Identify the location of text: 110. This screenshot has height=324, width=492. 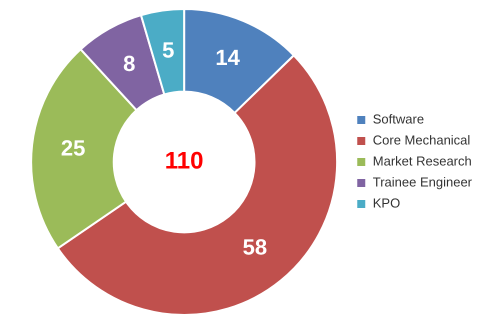
(184, 161).